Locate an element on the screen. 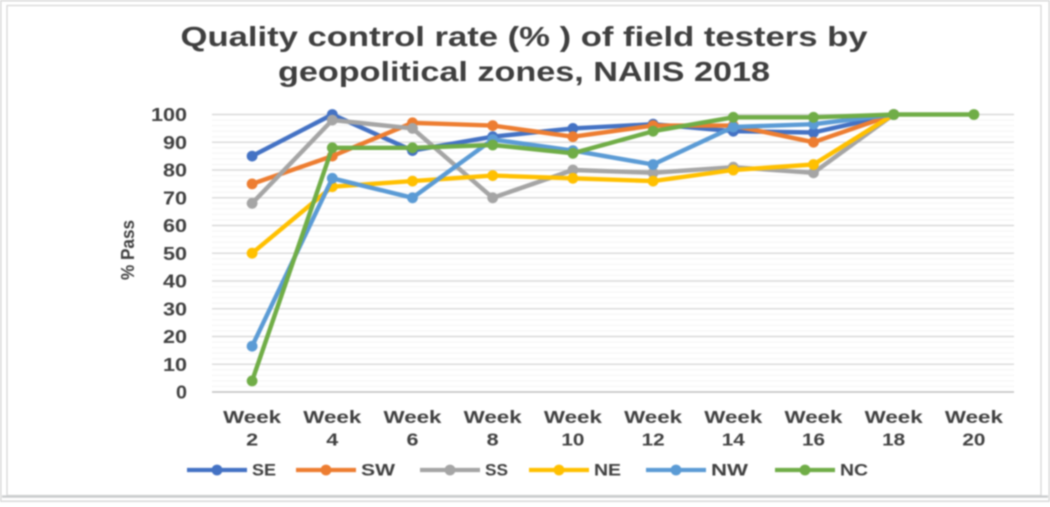 This screenshot has width=1050, height=507. svg-text: 6 is located at coordinates (413, 439).